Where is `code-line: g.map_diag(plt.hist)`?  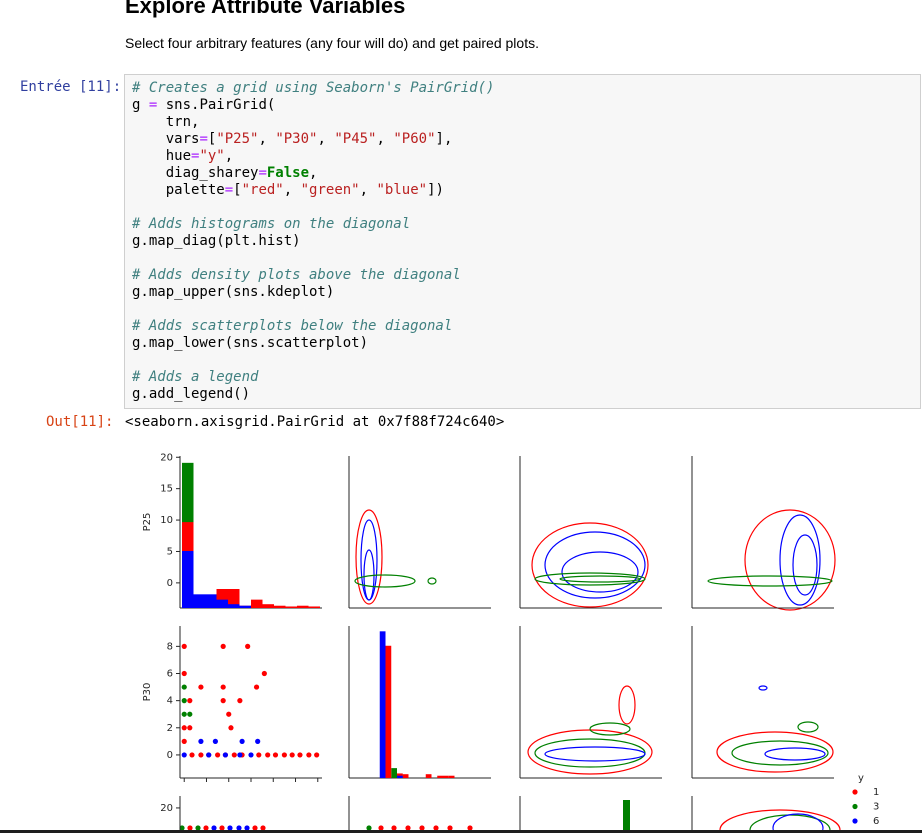
code-line: g.map_diag(plt.hist) is located at coordinates (216, 241).